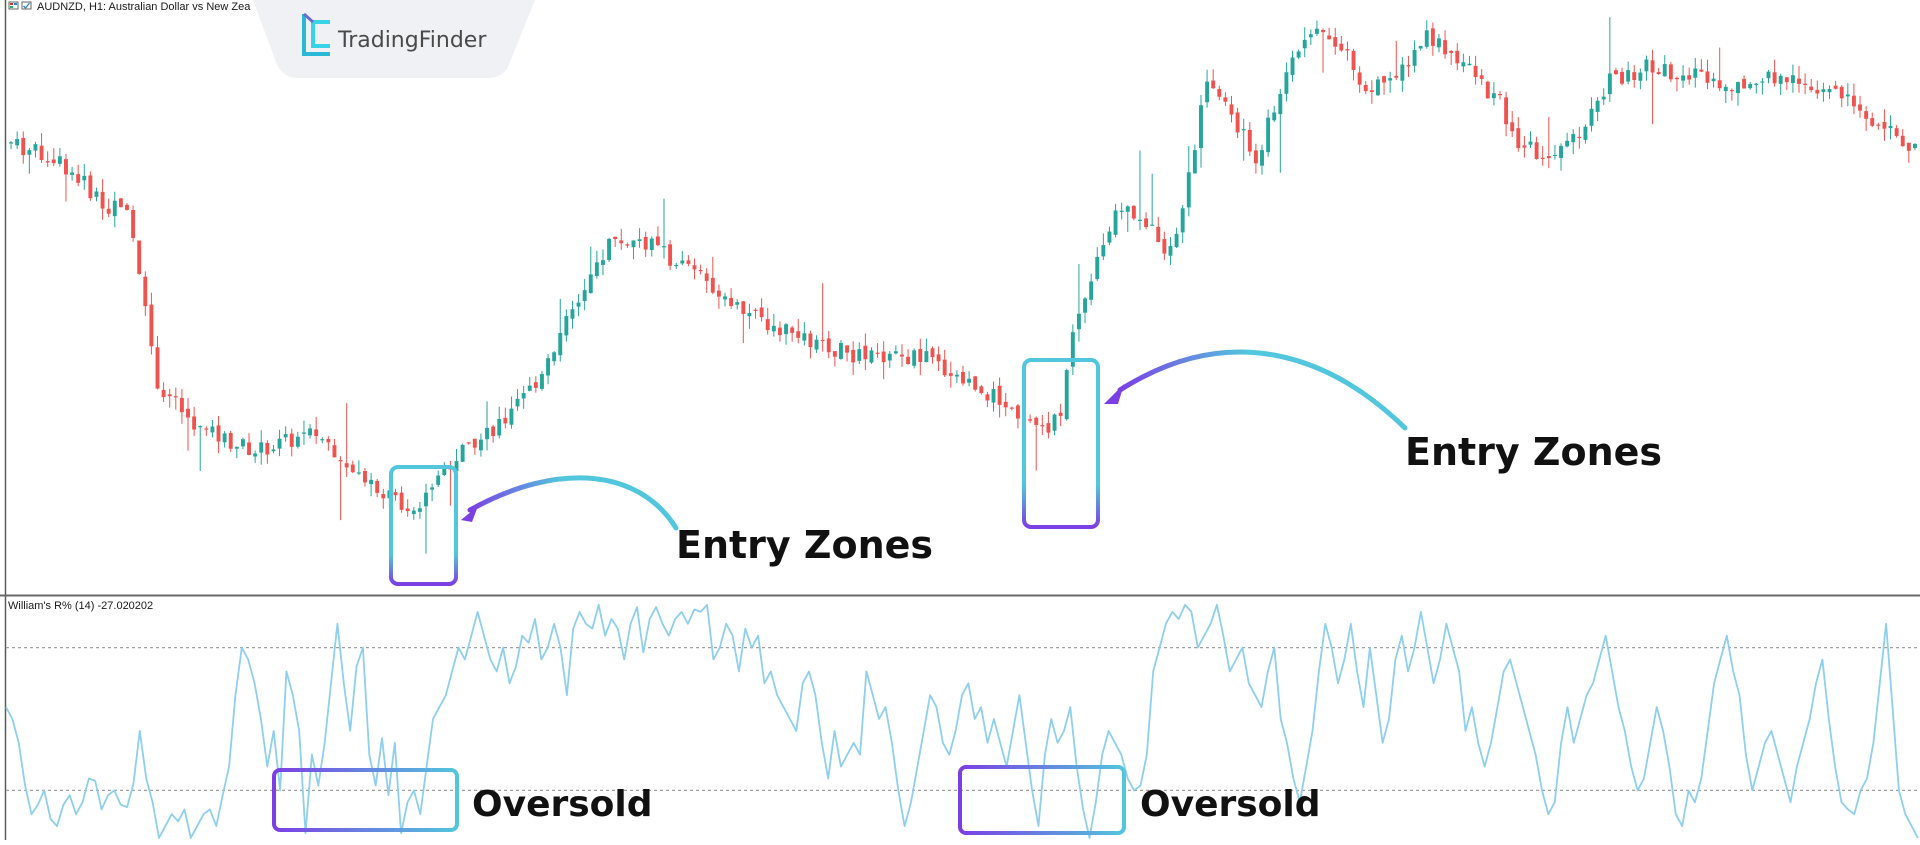 The height and width of the screenshot is (845, 1920). Describe the element at coordinates (144, 7) in the screenshot. I see `chart-title: AUDNZD, H1: Australian Dollar vs New Zea` at that location.